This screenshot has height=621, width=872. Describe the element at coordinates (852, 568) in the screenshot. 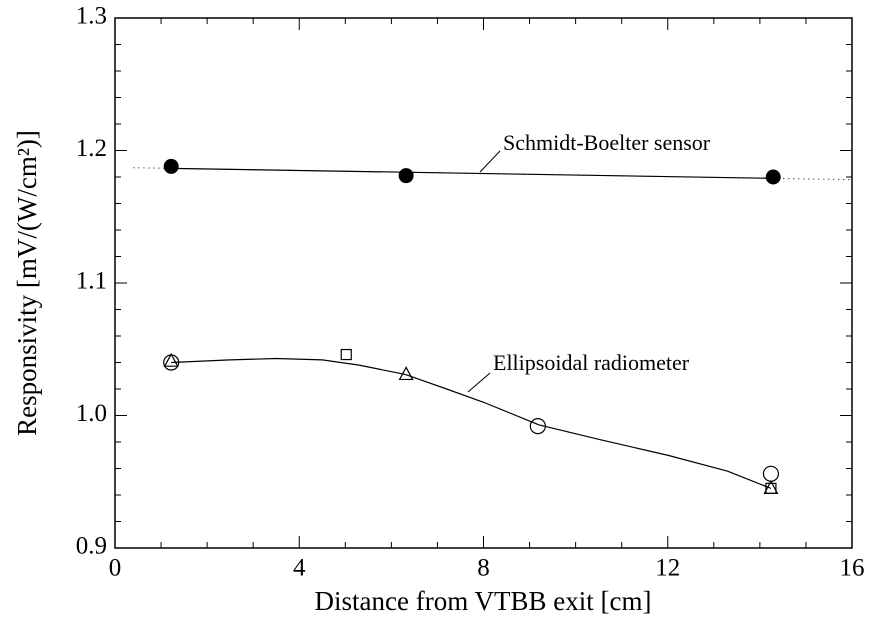

I see `x-tick-label: 16` at that location.